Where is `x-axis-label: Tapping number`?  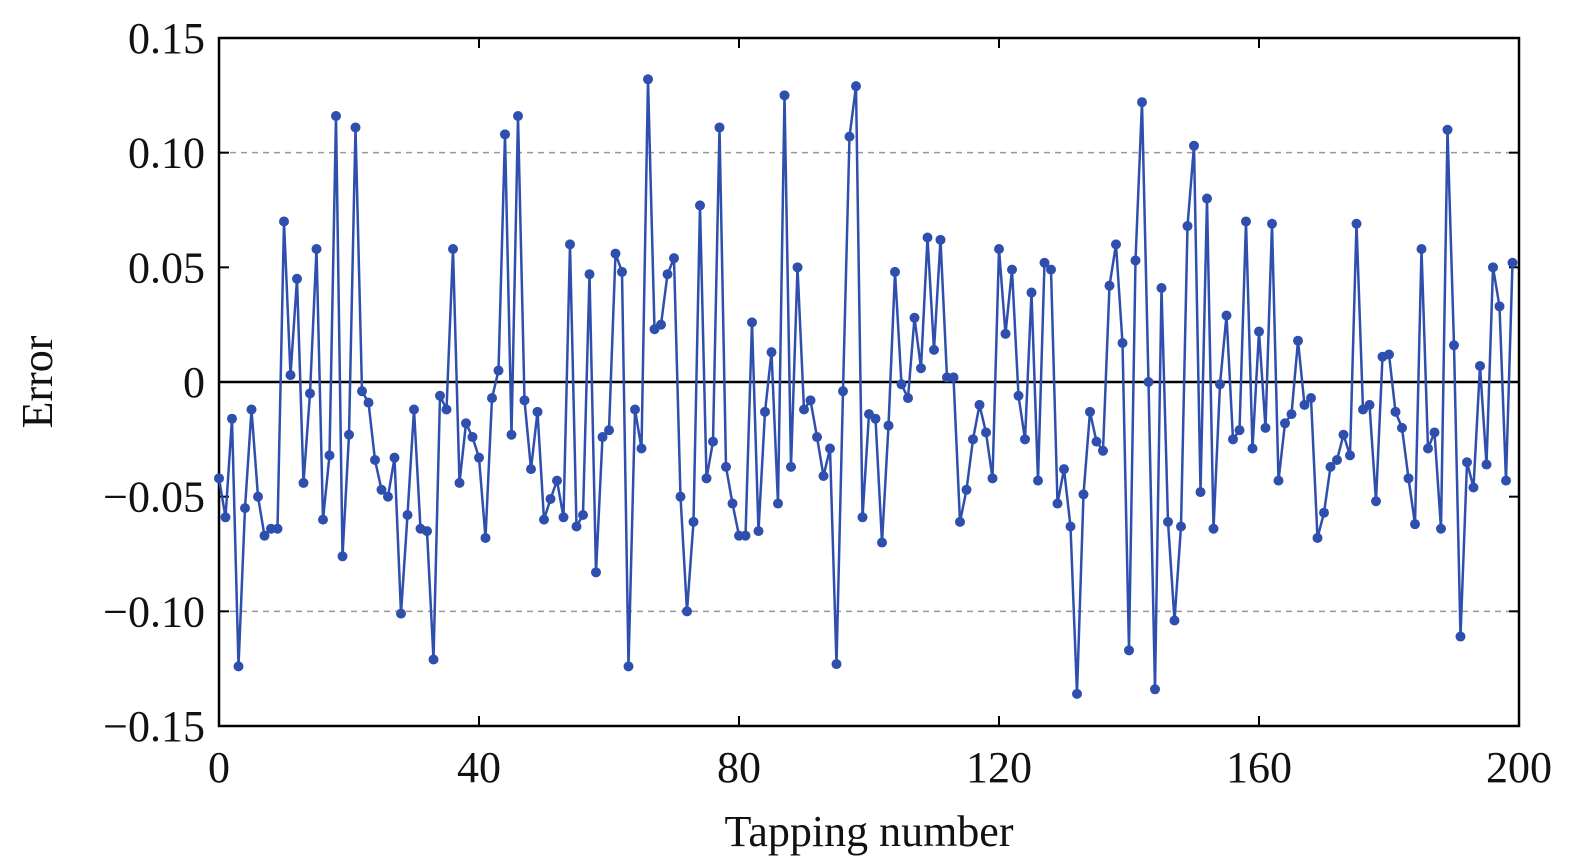 x-axis-label: Tapping number is located at coordinates (869, 831).